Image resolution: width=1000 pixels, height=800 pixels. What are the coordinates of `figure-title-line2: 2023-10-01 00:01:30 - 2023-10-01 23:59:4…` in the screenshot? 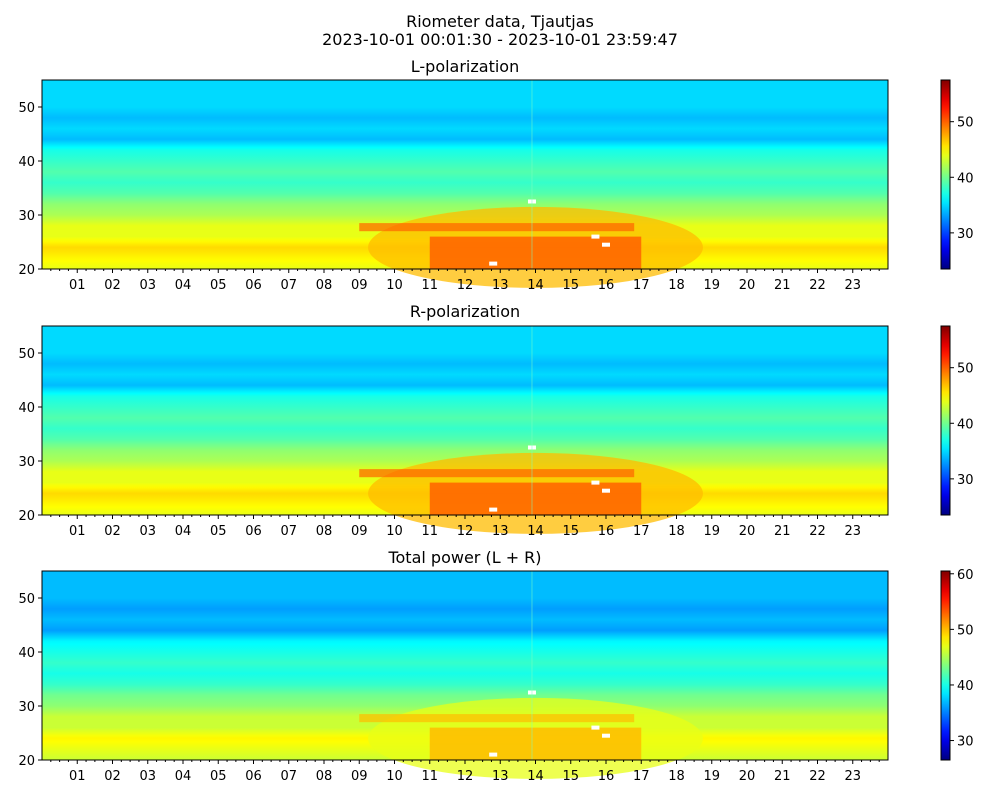 It's located at (500, 39).